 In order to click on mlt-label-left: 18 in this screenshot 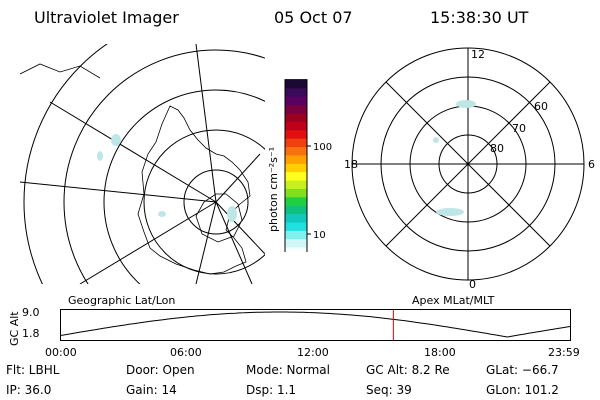, I will do `click(351, 164)`.